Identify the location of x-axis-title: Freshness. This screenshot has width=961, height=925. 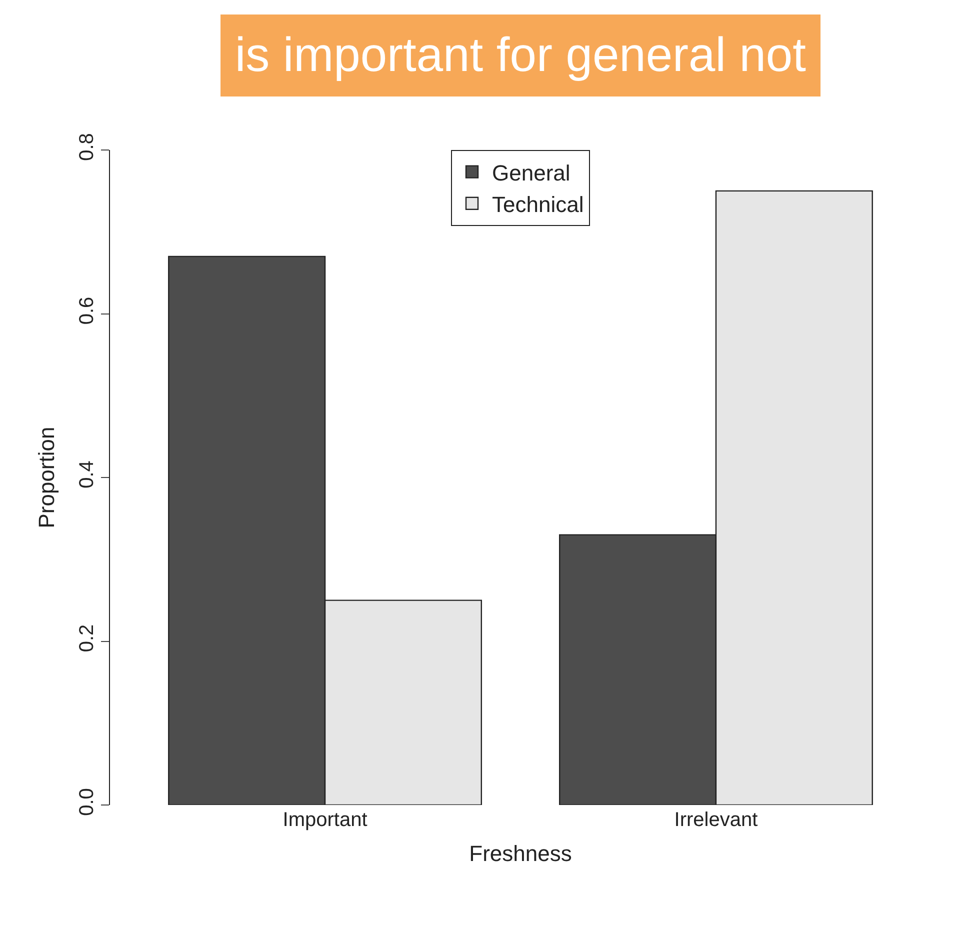
(520, 853).